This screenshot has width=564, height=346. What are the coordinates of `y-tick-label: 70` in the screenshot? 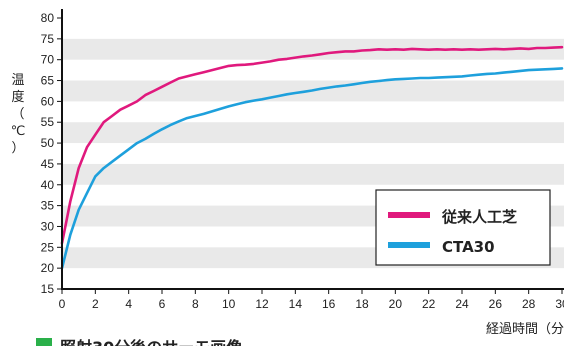 It's located at (48, 60).